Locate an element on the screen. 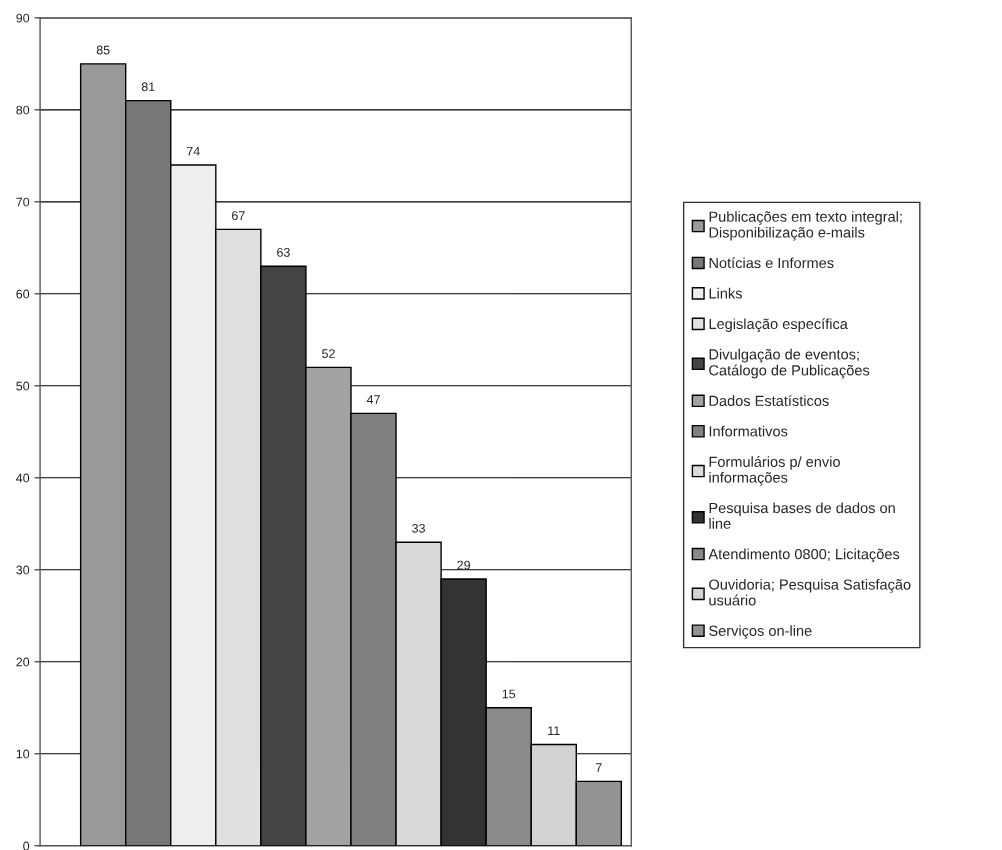 The width and height of the screenshot is (1002, 850). legend-label: Formulários p/ envio informações is located at coordinates (774, 471).